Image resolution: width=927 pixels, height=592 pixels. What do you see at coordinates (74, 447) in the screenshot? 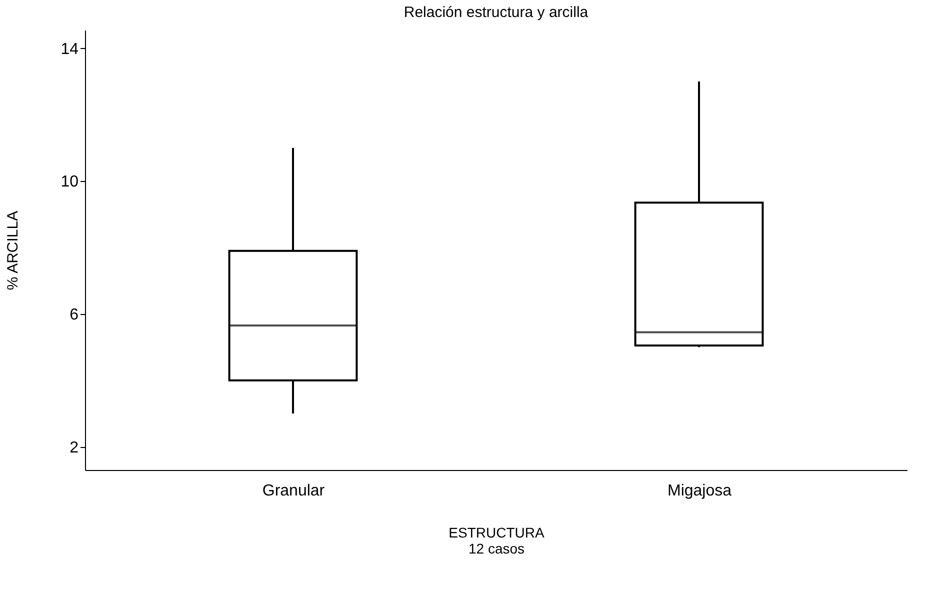
I see `y-tick-label: 2` at bounding box center [74, 447].